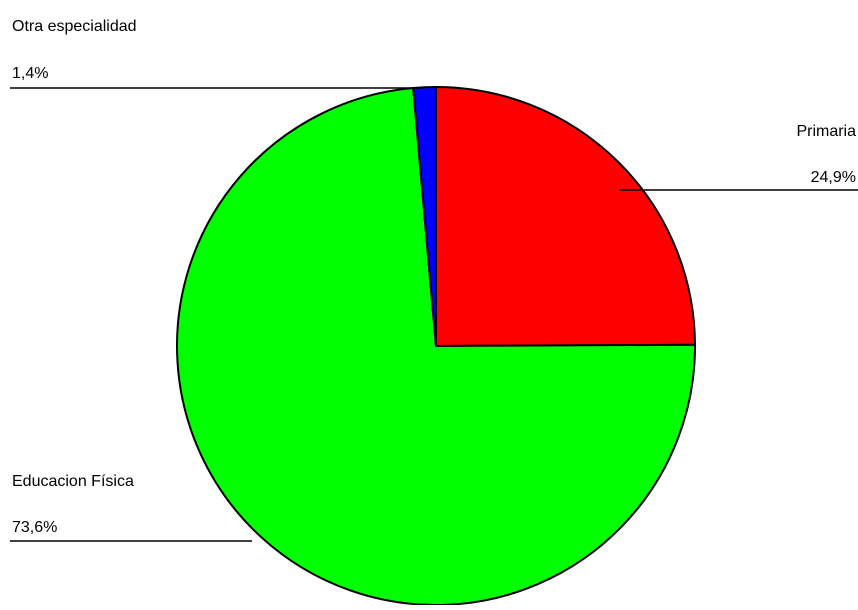 The height and width of the screenshot is (610, 858). I want to click on slice-label-otra-especialidad: Otra especialidad, so click(74, 26).